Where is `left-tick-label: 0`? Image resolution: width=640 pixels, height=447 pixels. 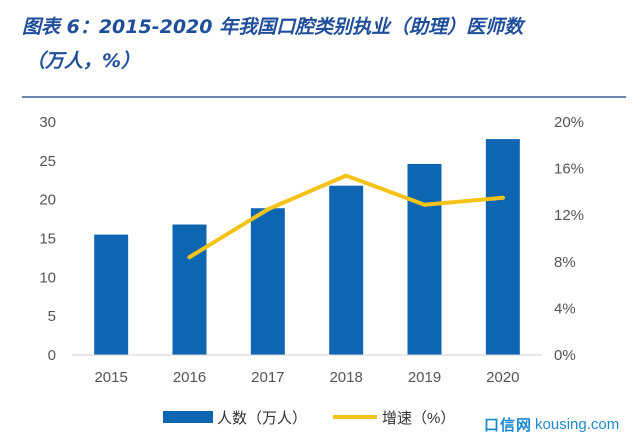 left-tick-label: 0 is located at coordinates (52, 355).